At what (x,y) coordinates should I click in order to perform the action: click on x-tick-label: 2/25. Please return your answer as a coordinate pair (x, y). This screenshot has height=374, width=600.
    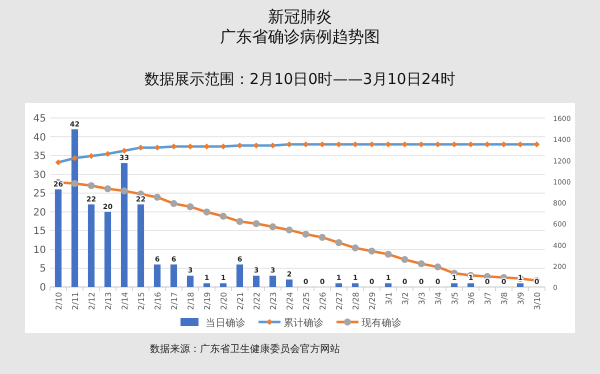
    Looking at the image, I should click on (306, 301).